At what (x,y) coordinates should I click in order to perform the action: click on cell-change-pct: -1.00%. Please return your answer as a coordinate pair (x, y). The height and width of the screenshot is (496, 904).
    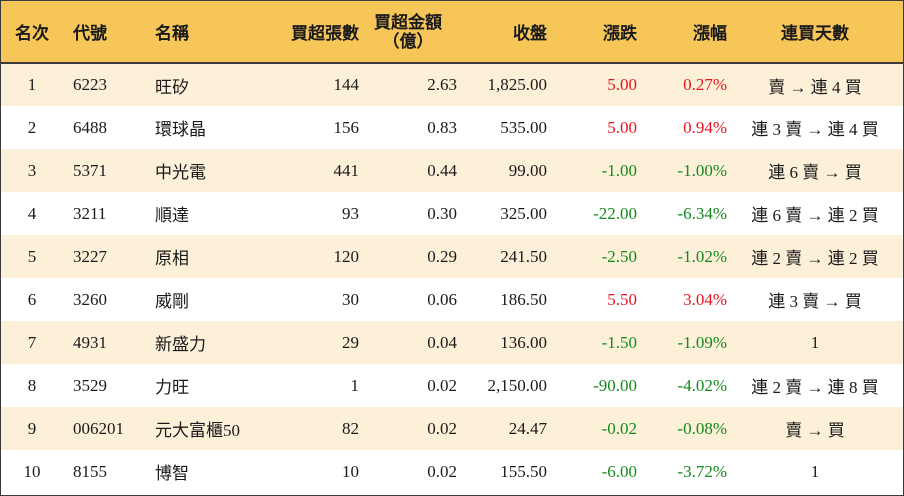
    Looking at the image, I should click on (702, 170).